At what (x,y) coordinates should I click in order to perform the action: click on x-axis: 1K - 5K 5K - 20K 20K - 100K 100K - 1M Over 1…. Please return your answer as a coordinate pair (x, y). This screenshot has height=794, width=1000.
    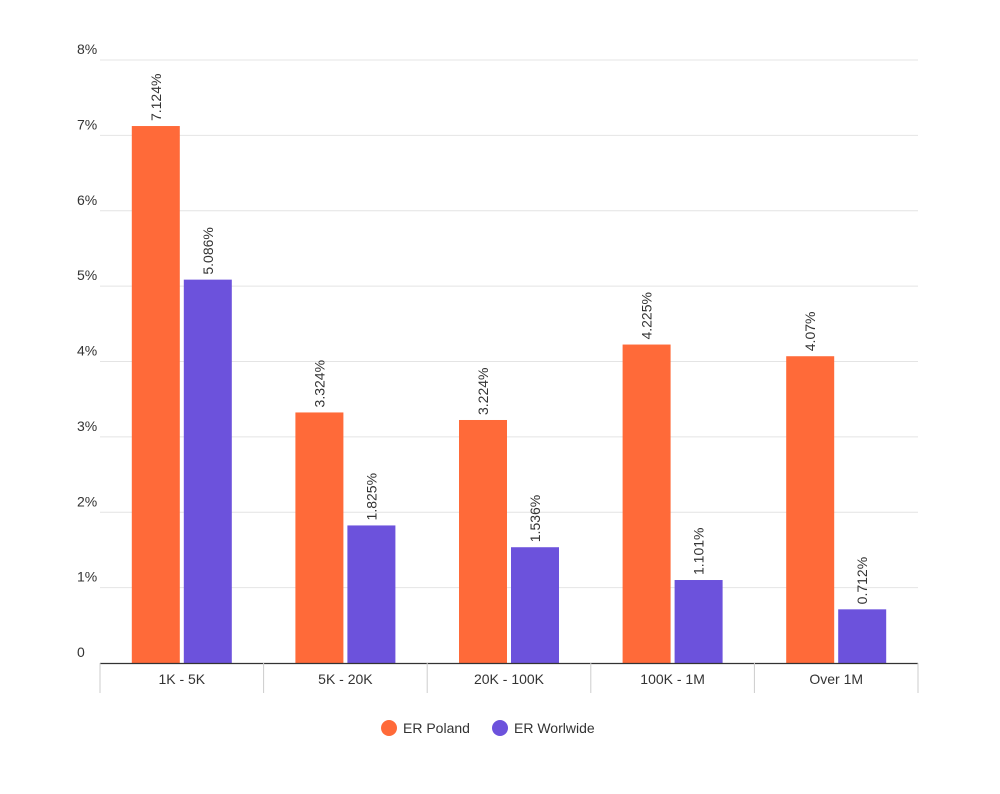
    Looking at the image, I should click on (509, 677).